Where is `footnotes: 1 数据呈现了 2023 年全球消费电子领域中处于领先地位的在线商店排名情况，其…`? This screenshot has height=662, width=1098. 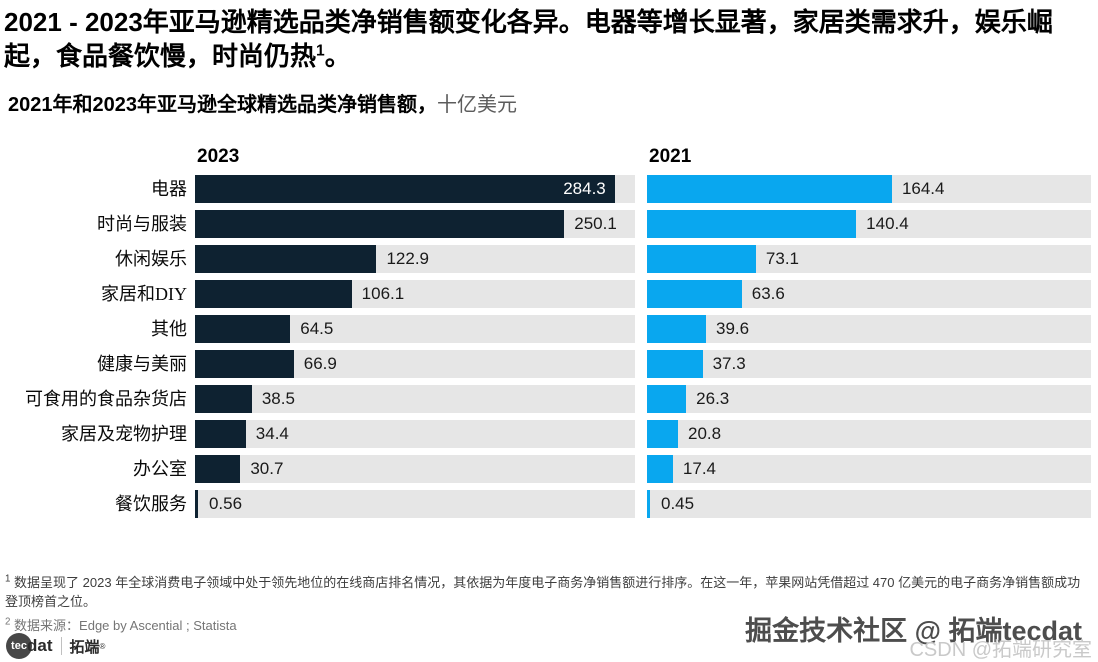 footnotes: 1 数据呈现了 2023 年全球消费电子领域中处于领先地位的在线商店排名情况，其… is located at coordinates (549, 604).